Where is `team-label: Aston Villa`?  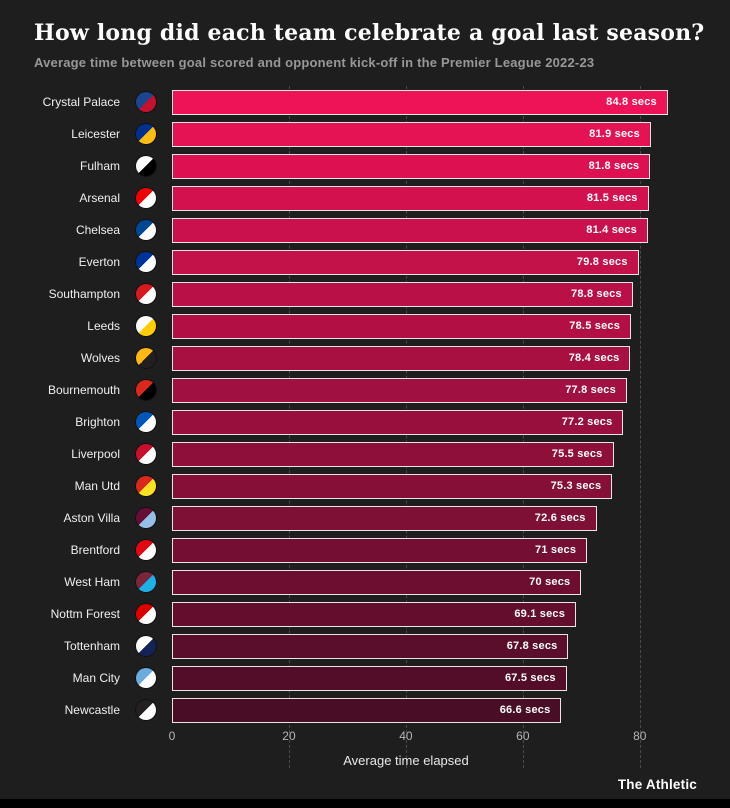 team-label: Aston Villa is located at coordinates (91, 518).